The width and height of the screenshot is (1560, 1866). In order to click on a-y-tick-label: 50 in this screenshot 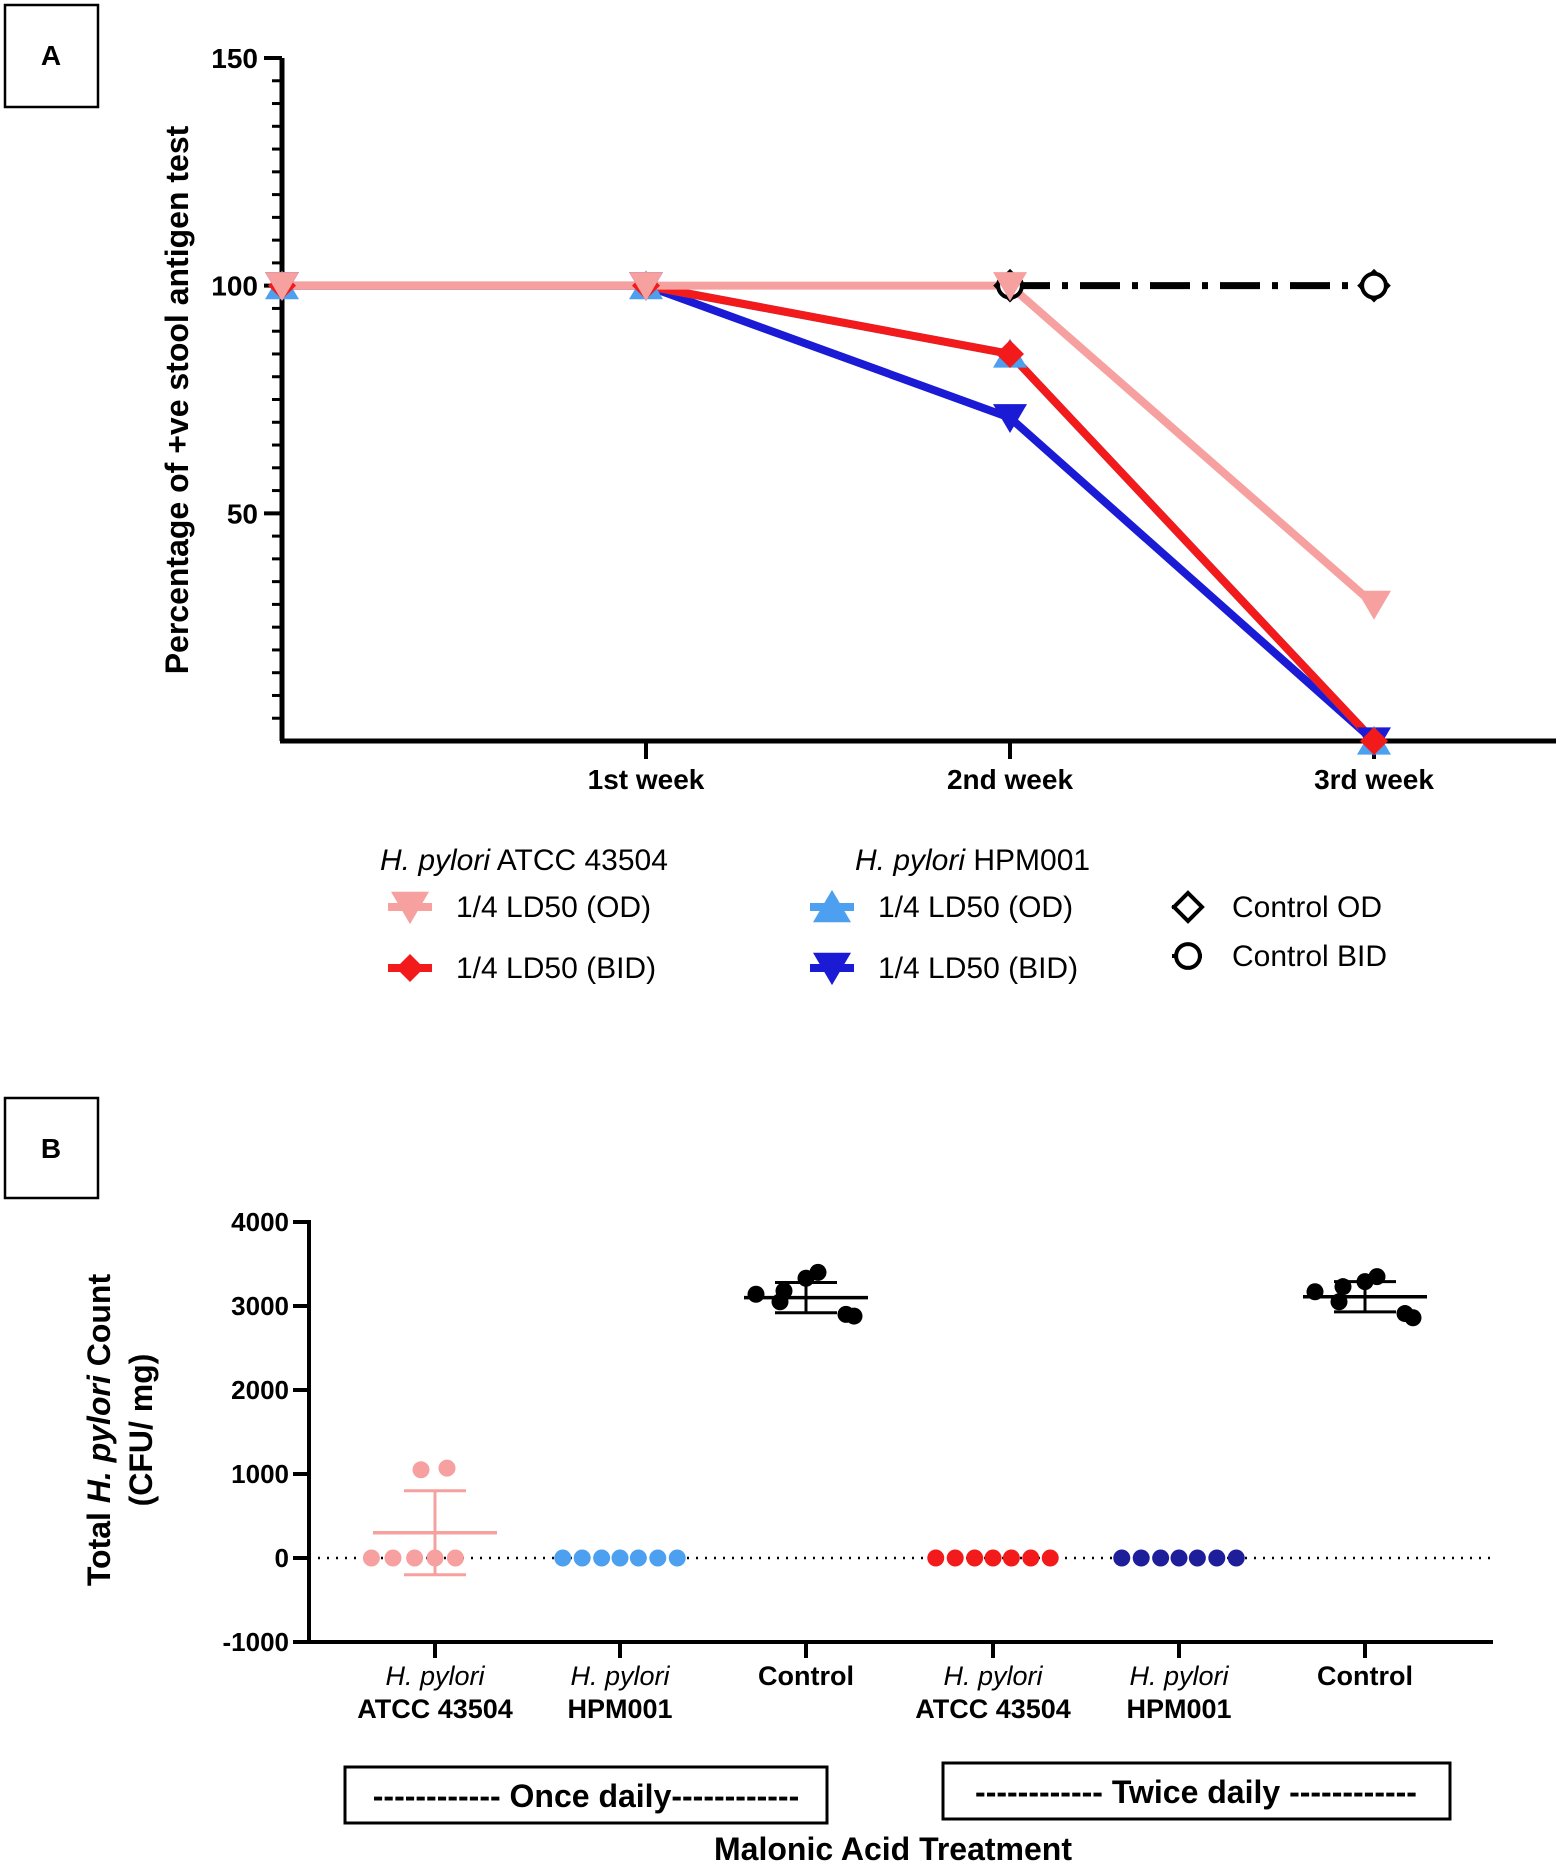, I will do `click(242, 513)`.